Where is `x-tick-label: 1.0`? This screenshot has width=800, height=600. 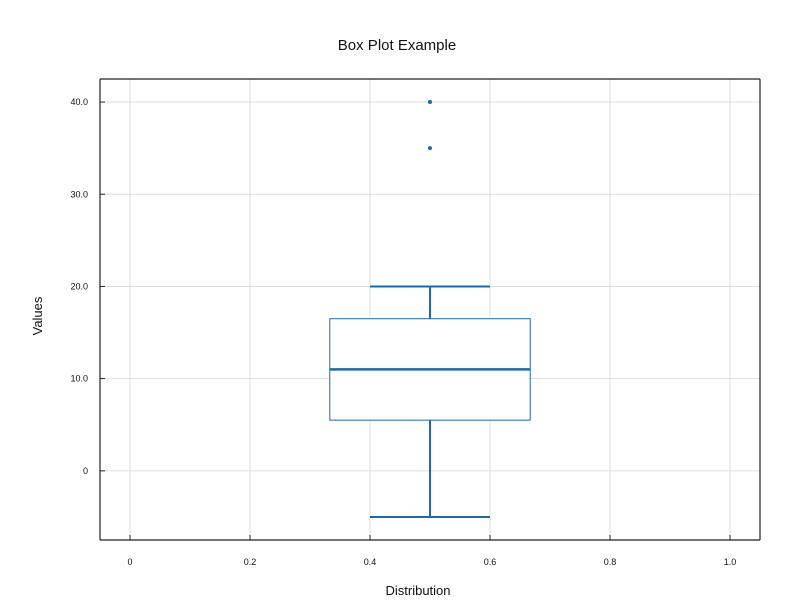 x-tick-label: 1.0 is located at coordinates (730, 562).